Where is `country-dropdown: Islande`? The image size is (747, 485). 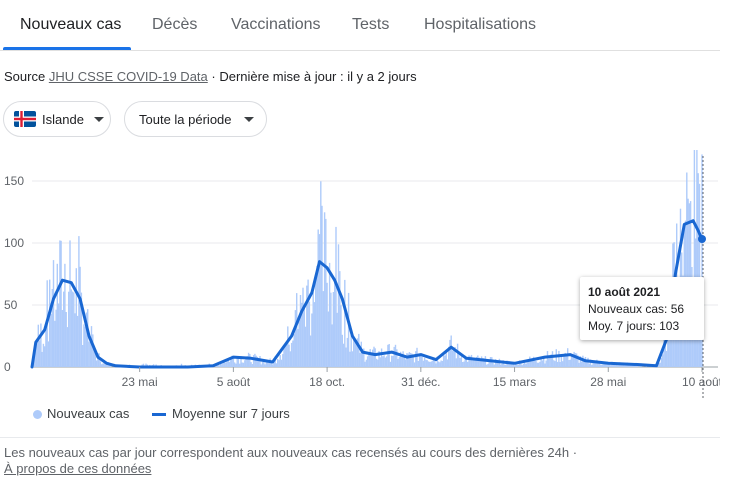
country-dropdown: Islande is located at coordinates (57, 119).